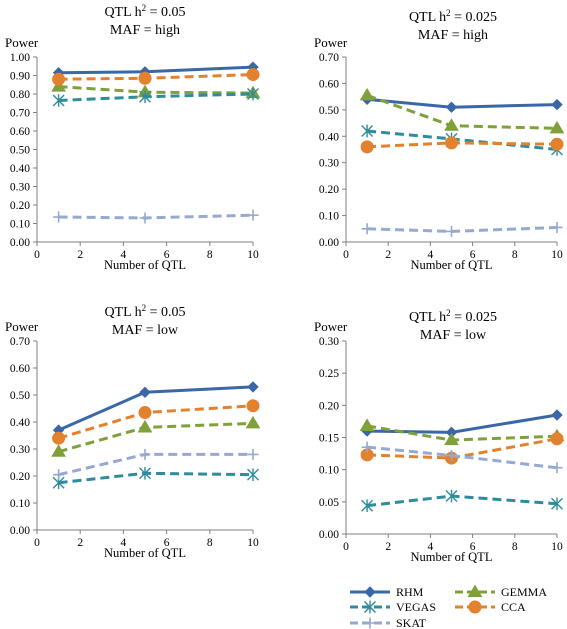 The width and height of the screenshot is (567, 629). I want to click on y-tick-label: 1.00, so click(20, 58).